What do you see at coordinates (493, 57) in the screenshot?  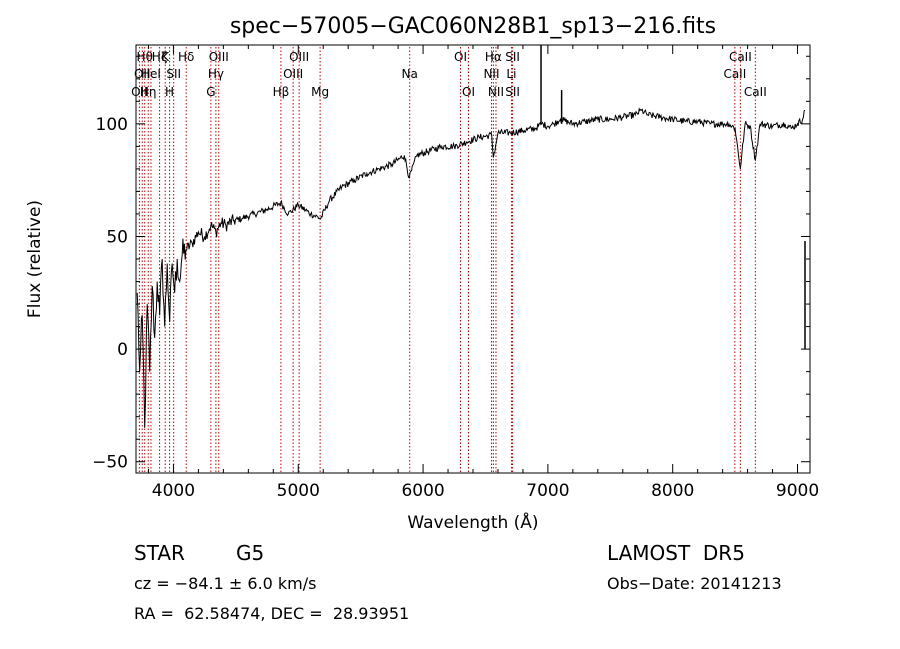 I see `line-label: Hα` at bounding box center [493, 57].